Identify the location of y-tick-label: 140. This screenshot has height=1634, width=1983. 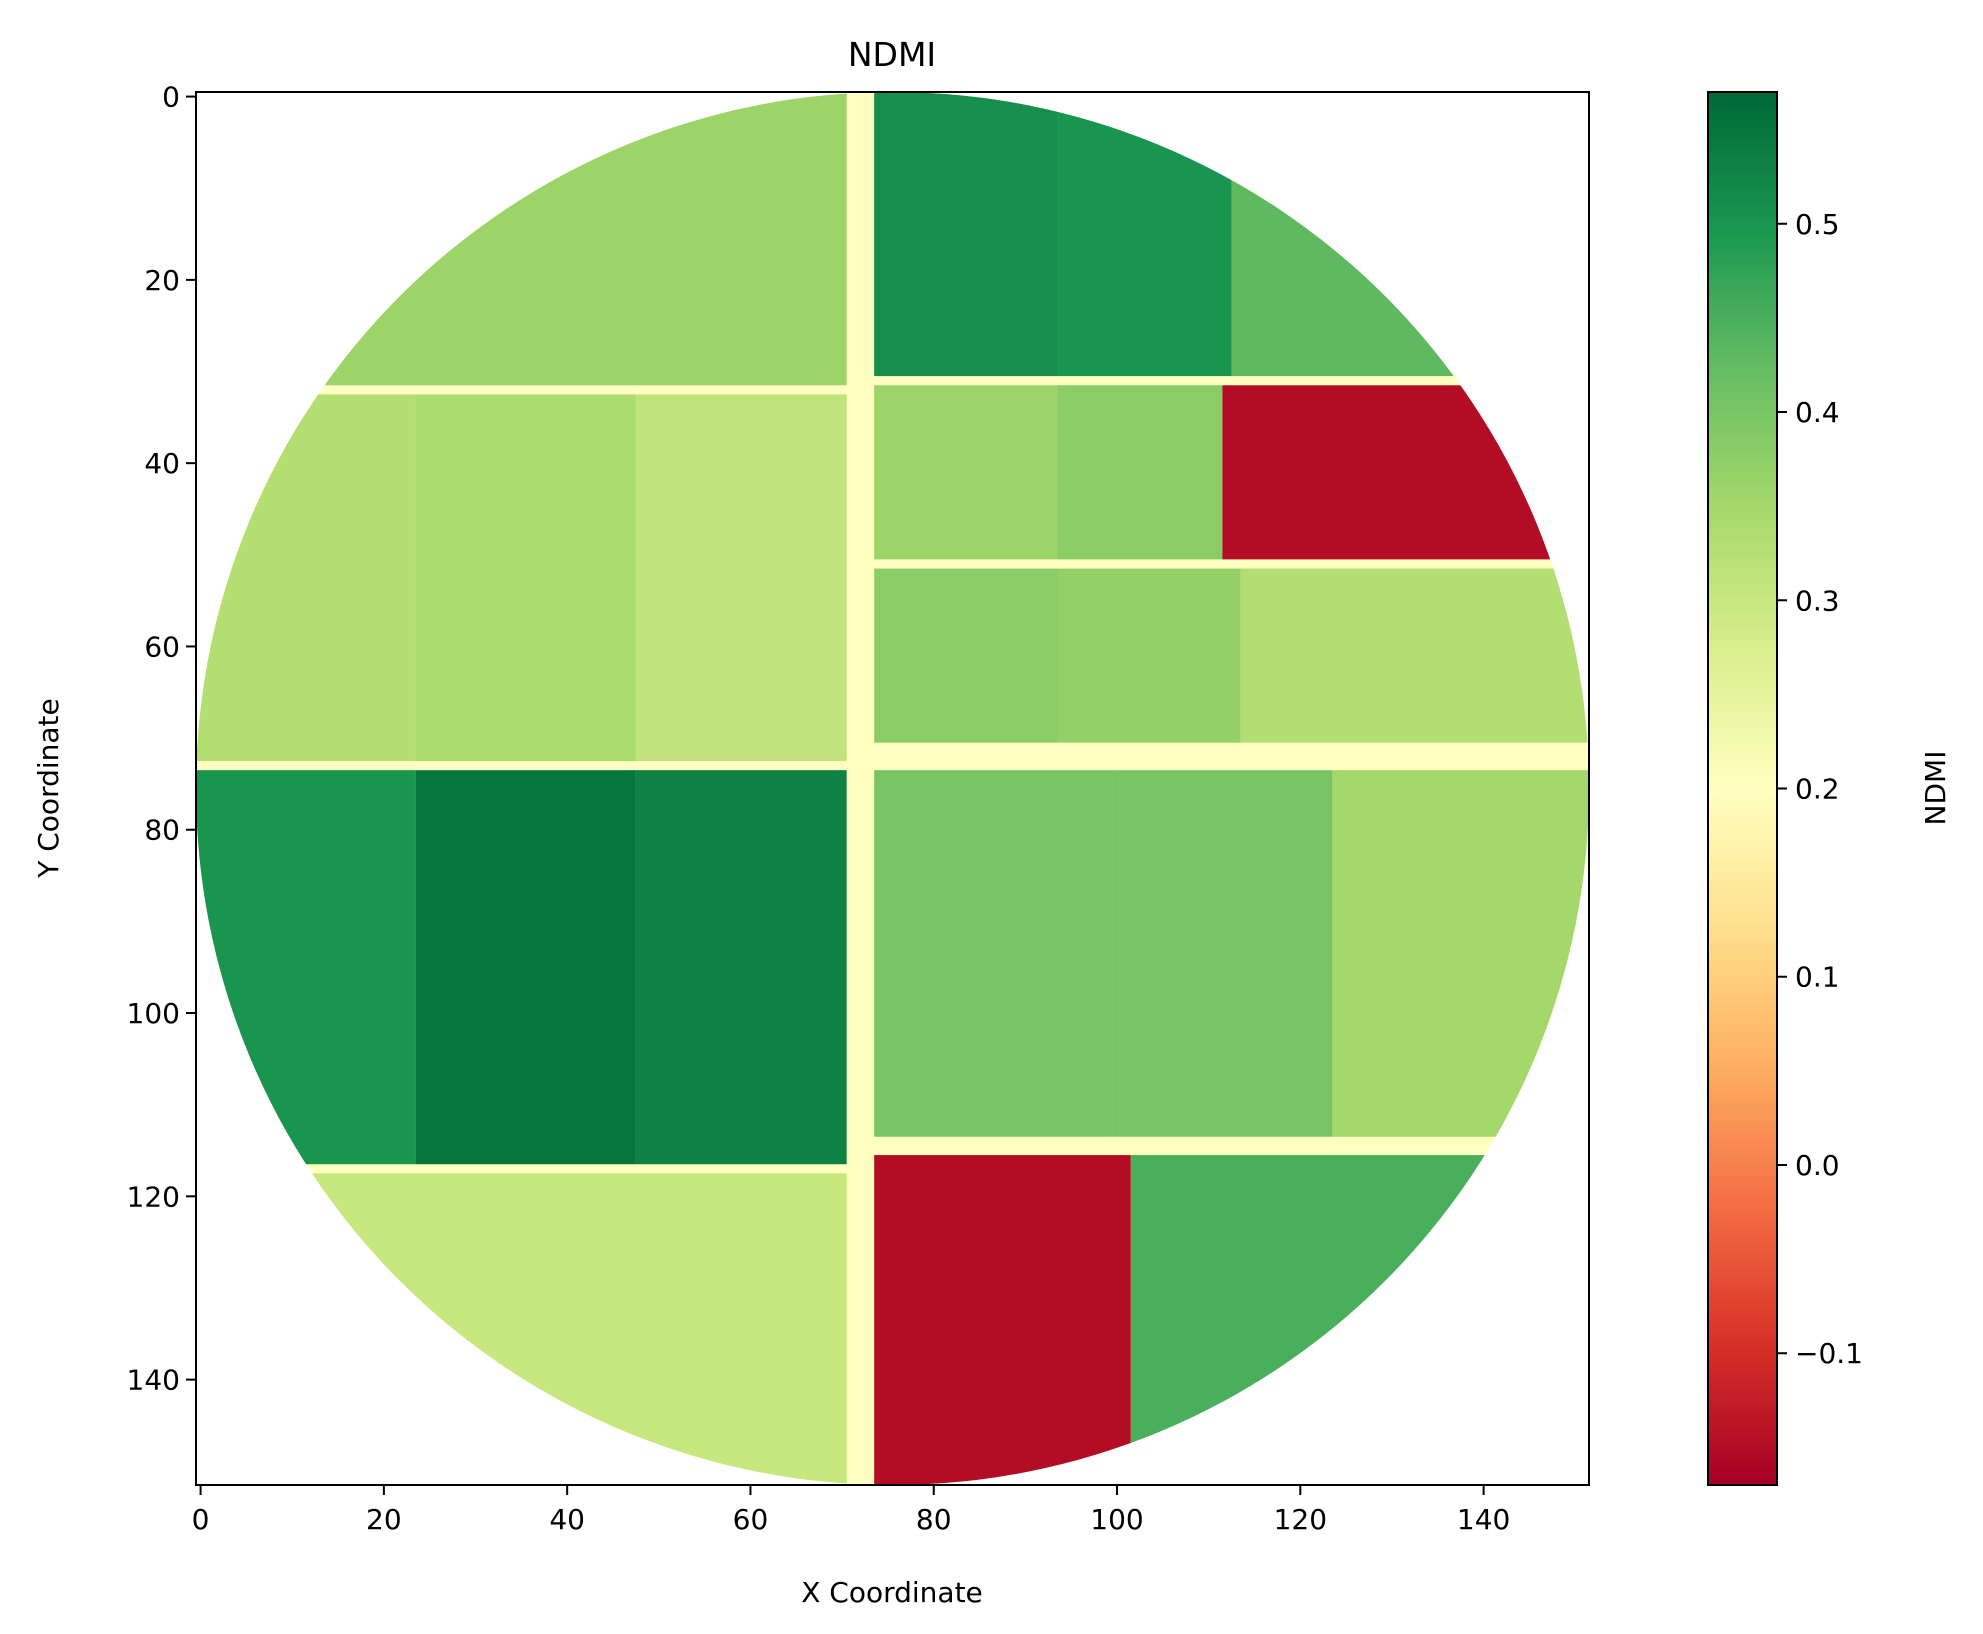
(153, 1380).